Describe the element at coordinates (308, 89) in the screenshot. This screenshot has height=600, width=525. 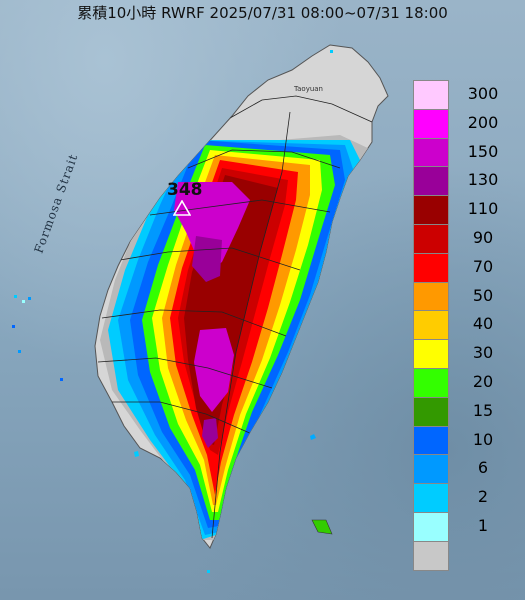
I see `place-label-taoyuan: Taoyuan` at that location.